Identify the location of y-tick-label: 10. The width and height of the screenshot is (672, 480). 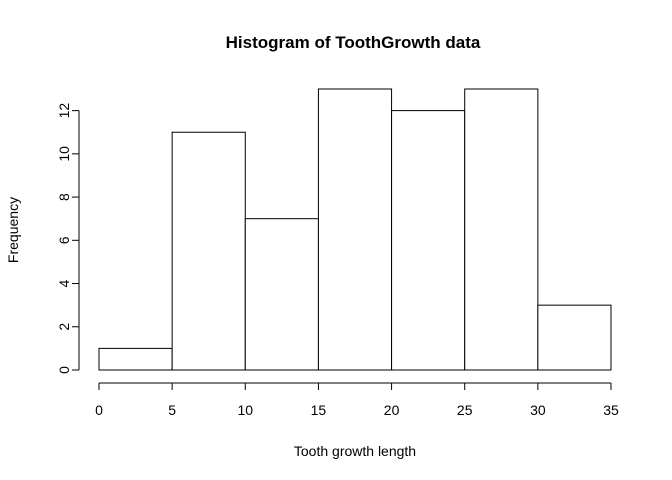
(64, 154).